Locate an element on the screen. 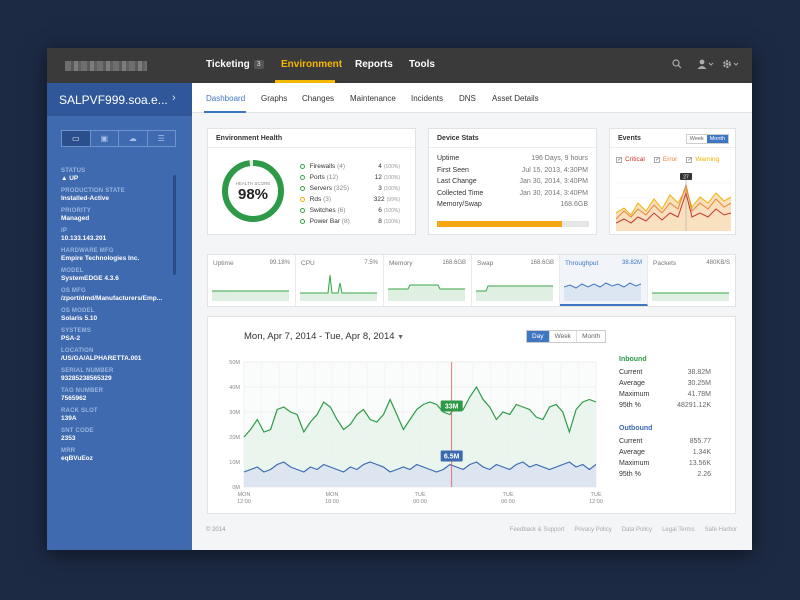 Image resolution: width=800 pixels, height=600 pixels. nav-ticketing-label: Ticketing is located at coordinates (228, 64).